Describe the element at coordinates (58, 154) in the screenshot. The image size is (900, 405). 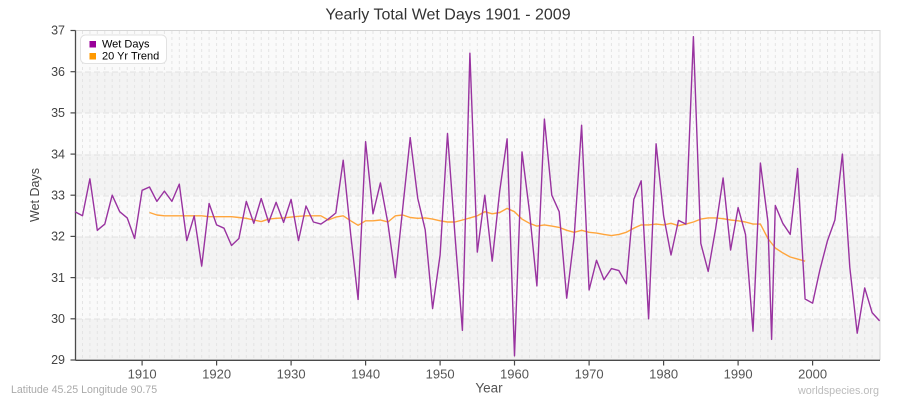
I see `svg-text: 34` at that location.